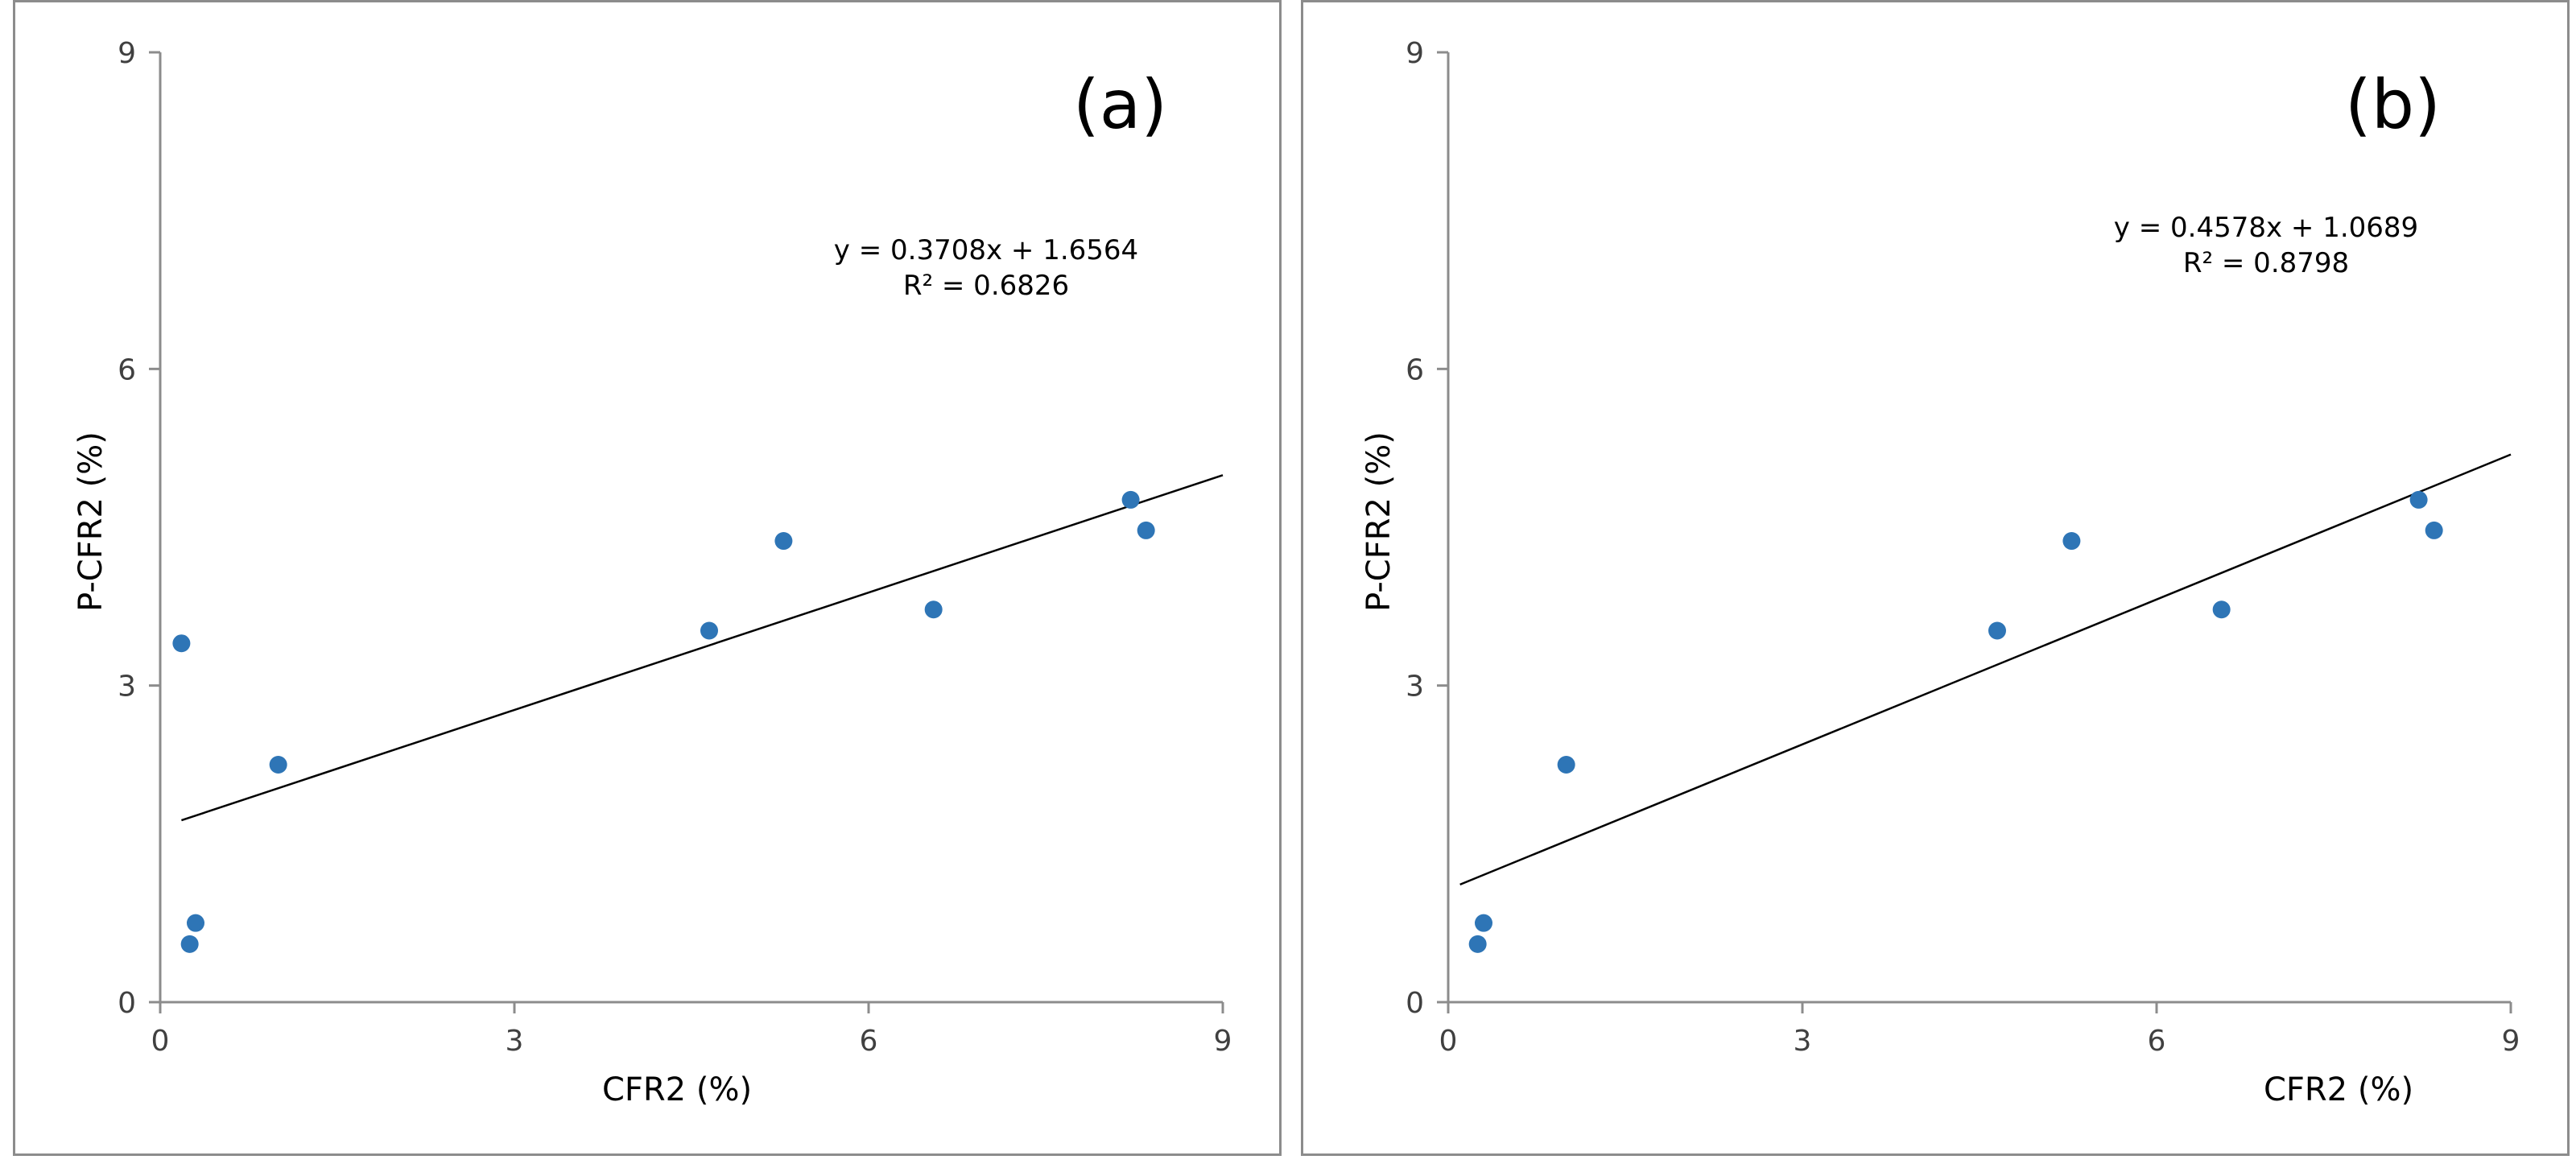 This screenshot has width=2576, height=1172. What do you see at coordinates (986, 250) in the screenshot?
I see `equation-text-a: y = 0.3708x + 1.6564` at bounding box center [986, 250].